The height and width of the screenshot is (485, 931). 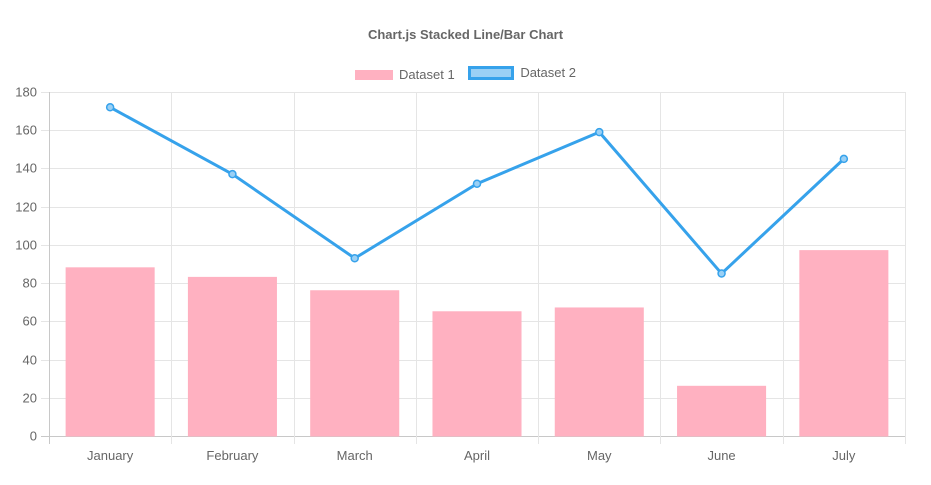 What do you see at coordinates (26, 207) in the screenshot?
I see `y-tick-label: 120` at bounding box center [26, 207].